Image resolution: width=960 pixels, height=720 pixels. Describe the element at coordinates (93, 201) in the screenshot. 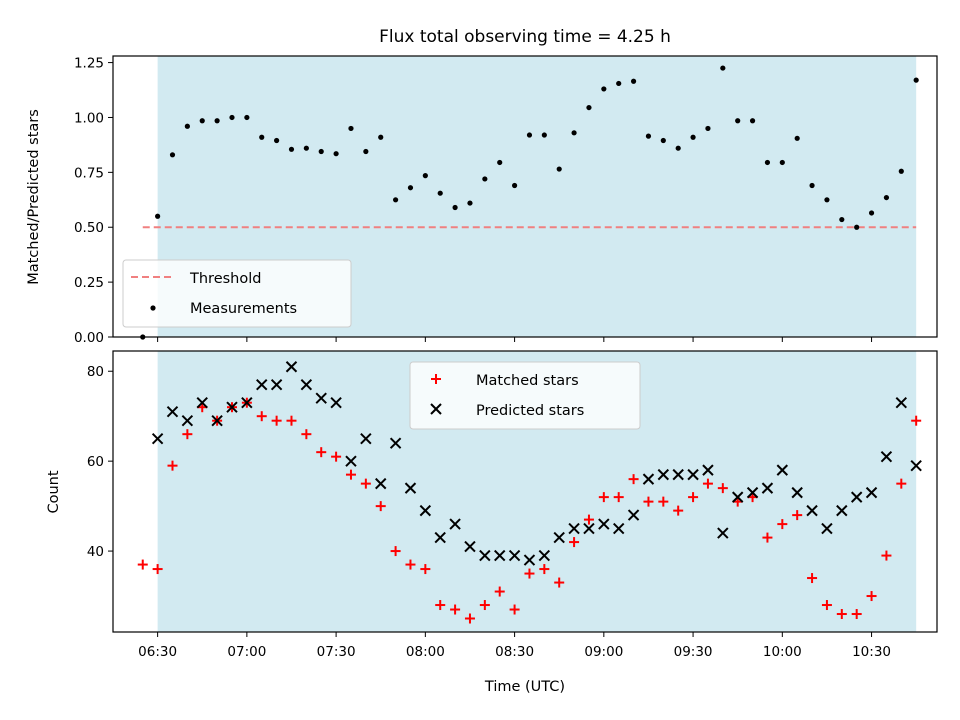

I see `top-y-ticks: 0.00 0.25 0.50 0.75 1.00 1.25` at that location.